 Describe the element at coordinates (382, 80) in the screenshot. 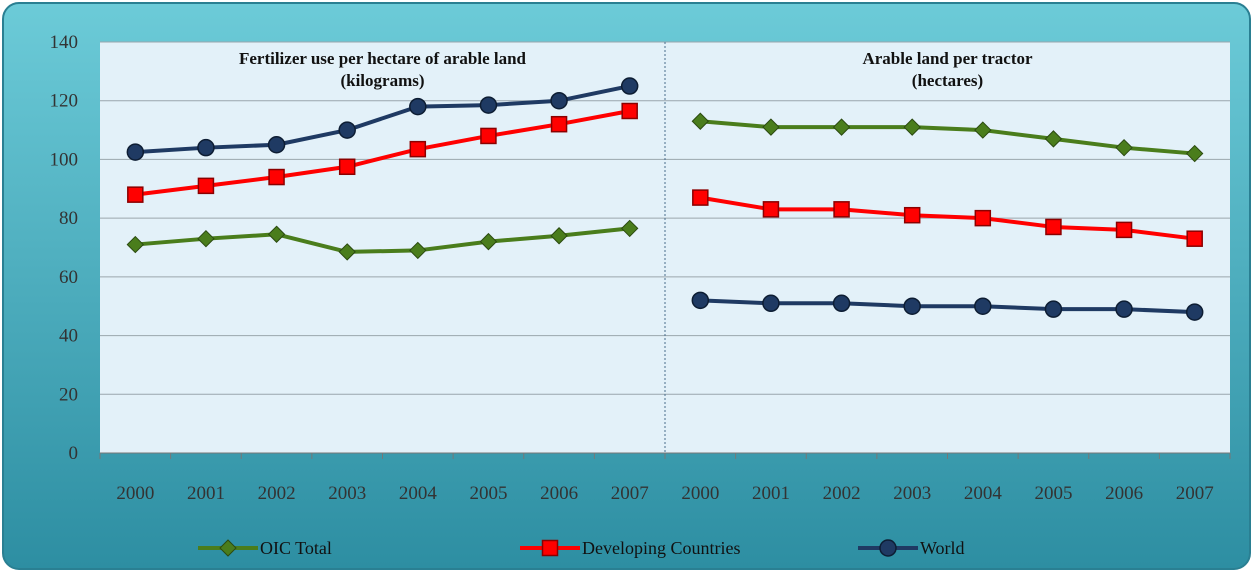

I see `panel-title: (kilograms)` at that location.